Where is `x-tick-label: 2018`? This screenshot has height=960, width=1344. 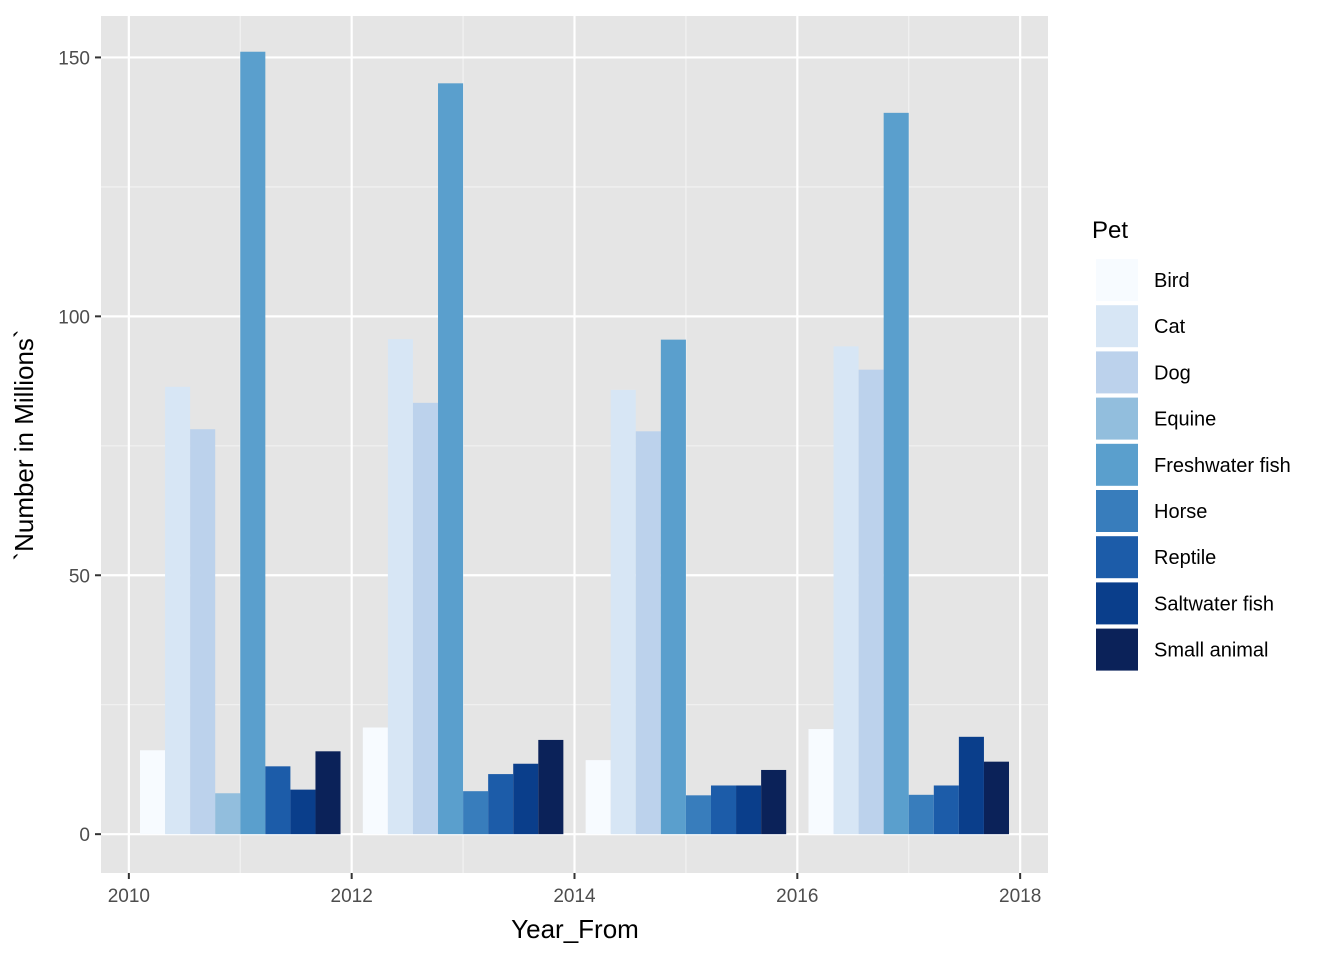
x-tick-label: 2018 is located at coordinates (1020, 896).